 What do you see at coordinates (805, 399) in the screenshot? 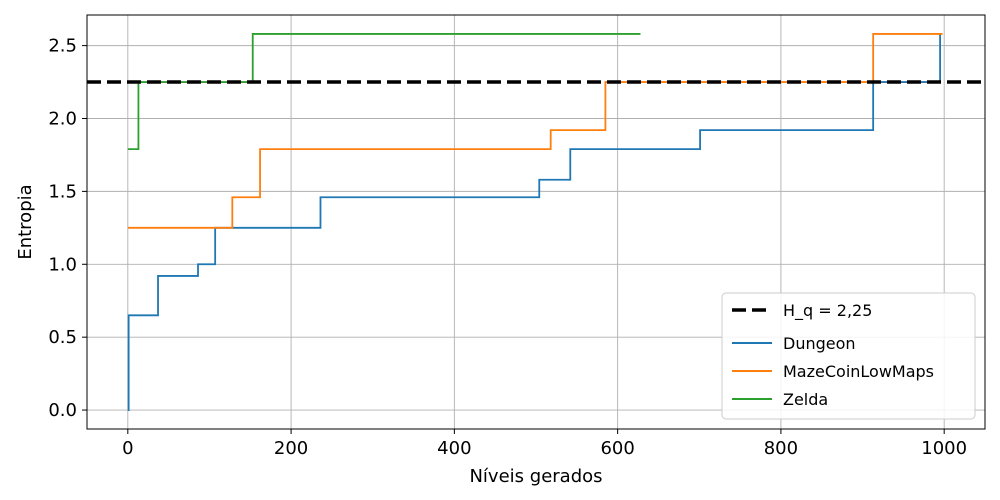
I see `legend-label-zelda: Zelda` at bounding box center [805, 399].